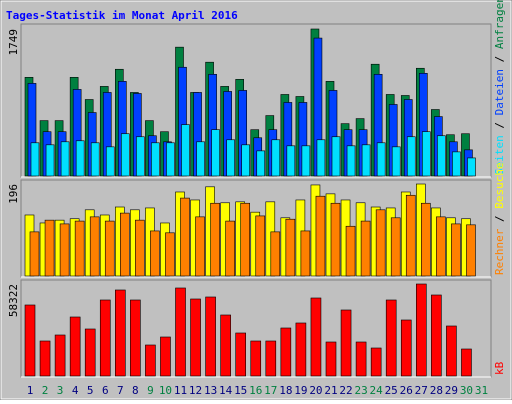 The width and height of the screenshot is (512, 404). I want to click on x-tick-label: 13, so click(210, 390).